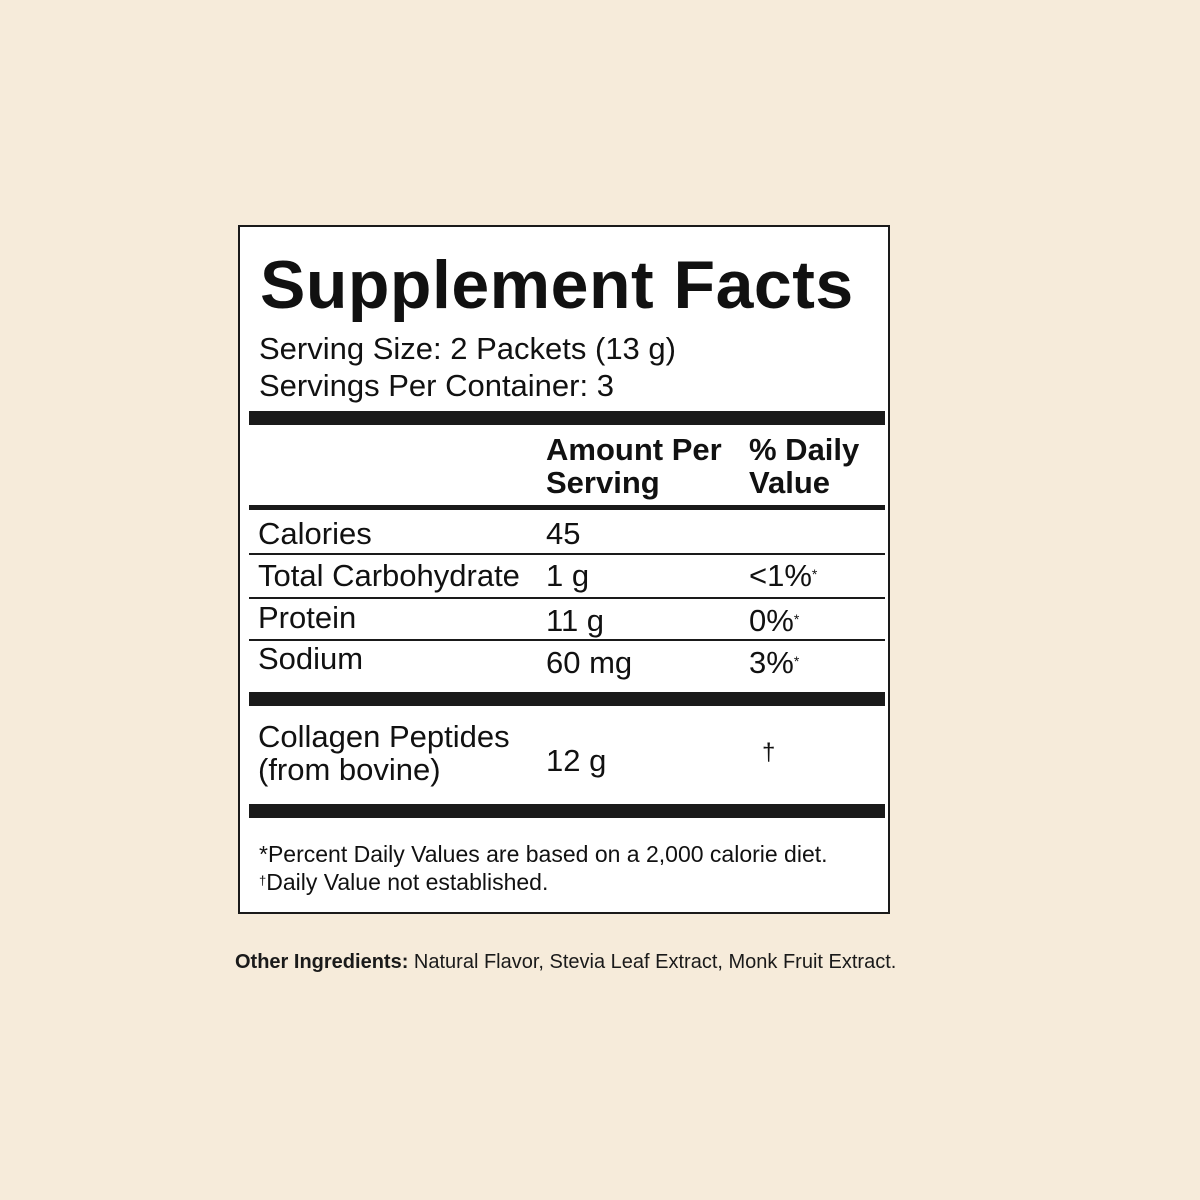  I want to click on row-amount: 60 mg, so click(589, 662).